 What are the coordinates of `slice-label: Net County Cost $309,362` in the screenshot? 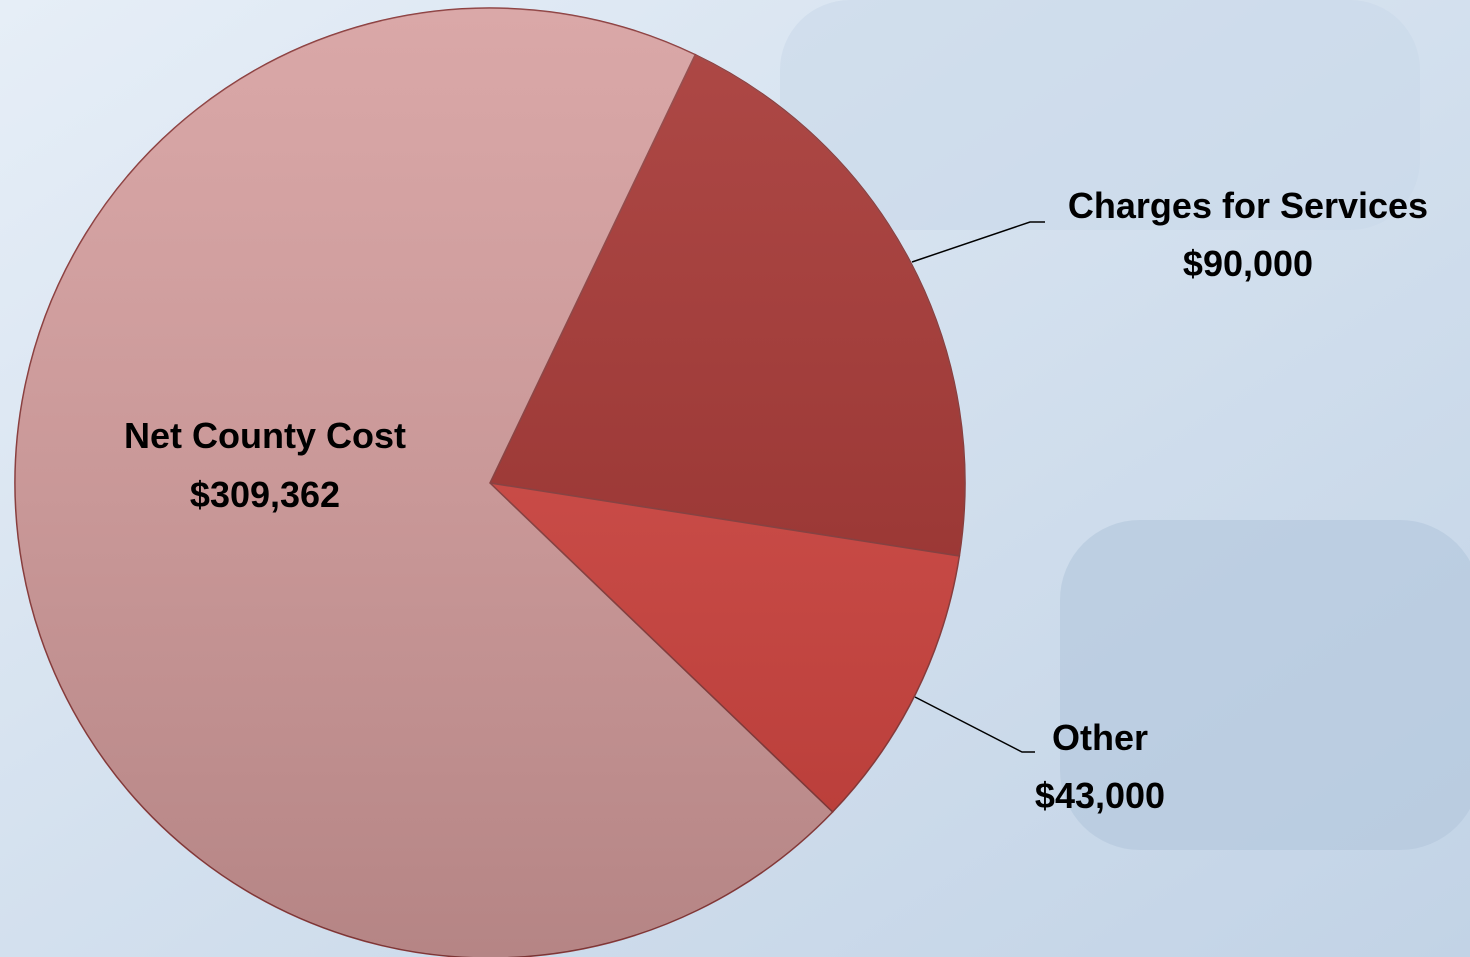 It's located at (265, 465).